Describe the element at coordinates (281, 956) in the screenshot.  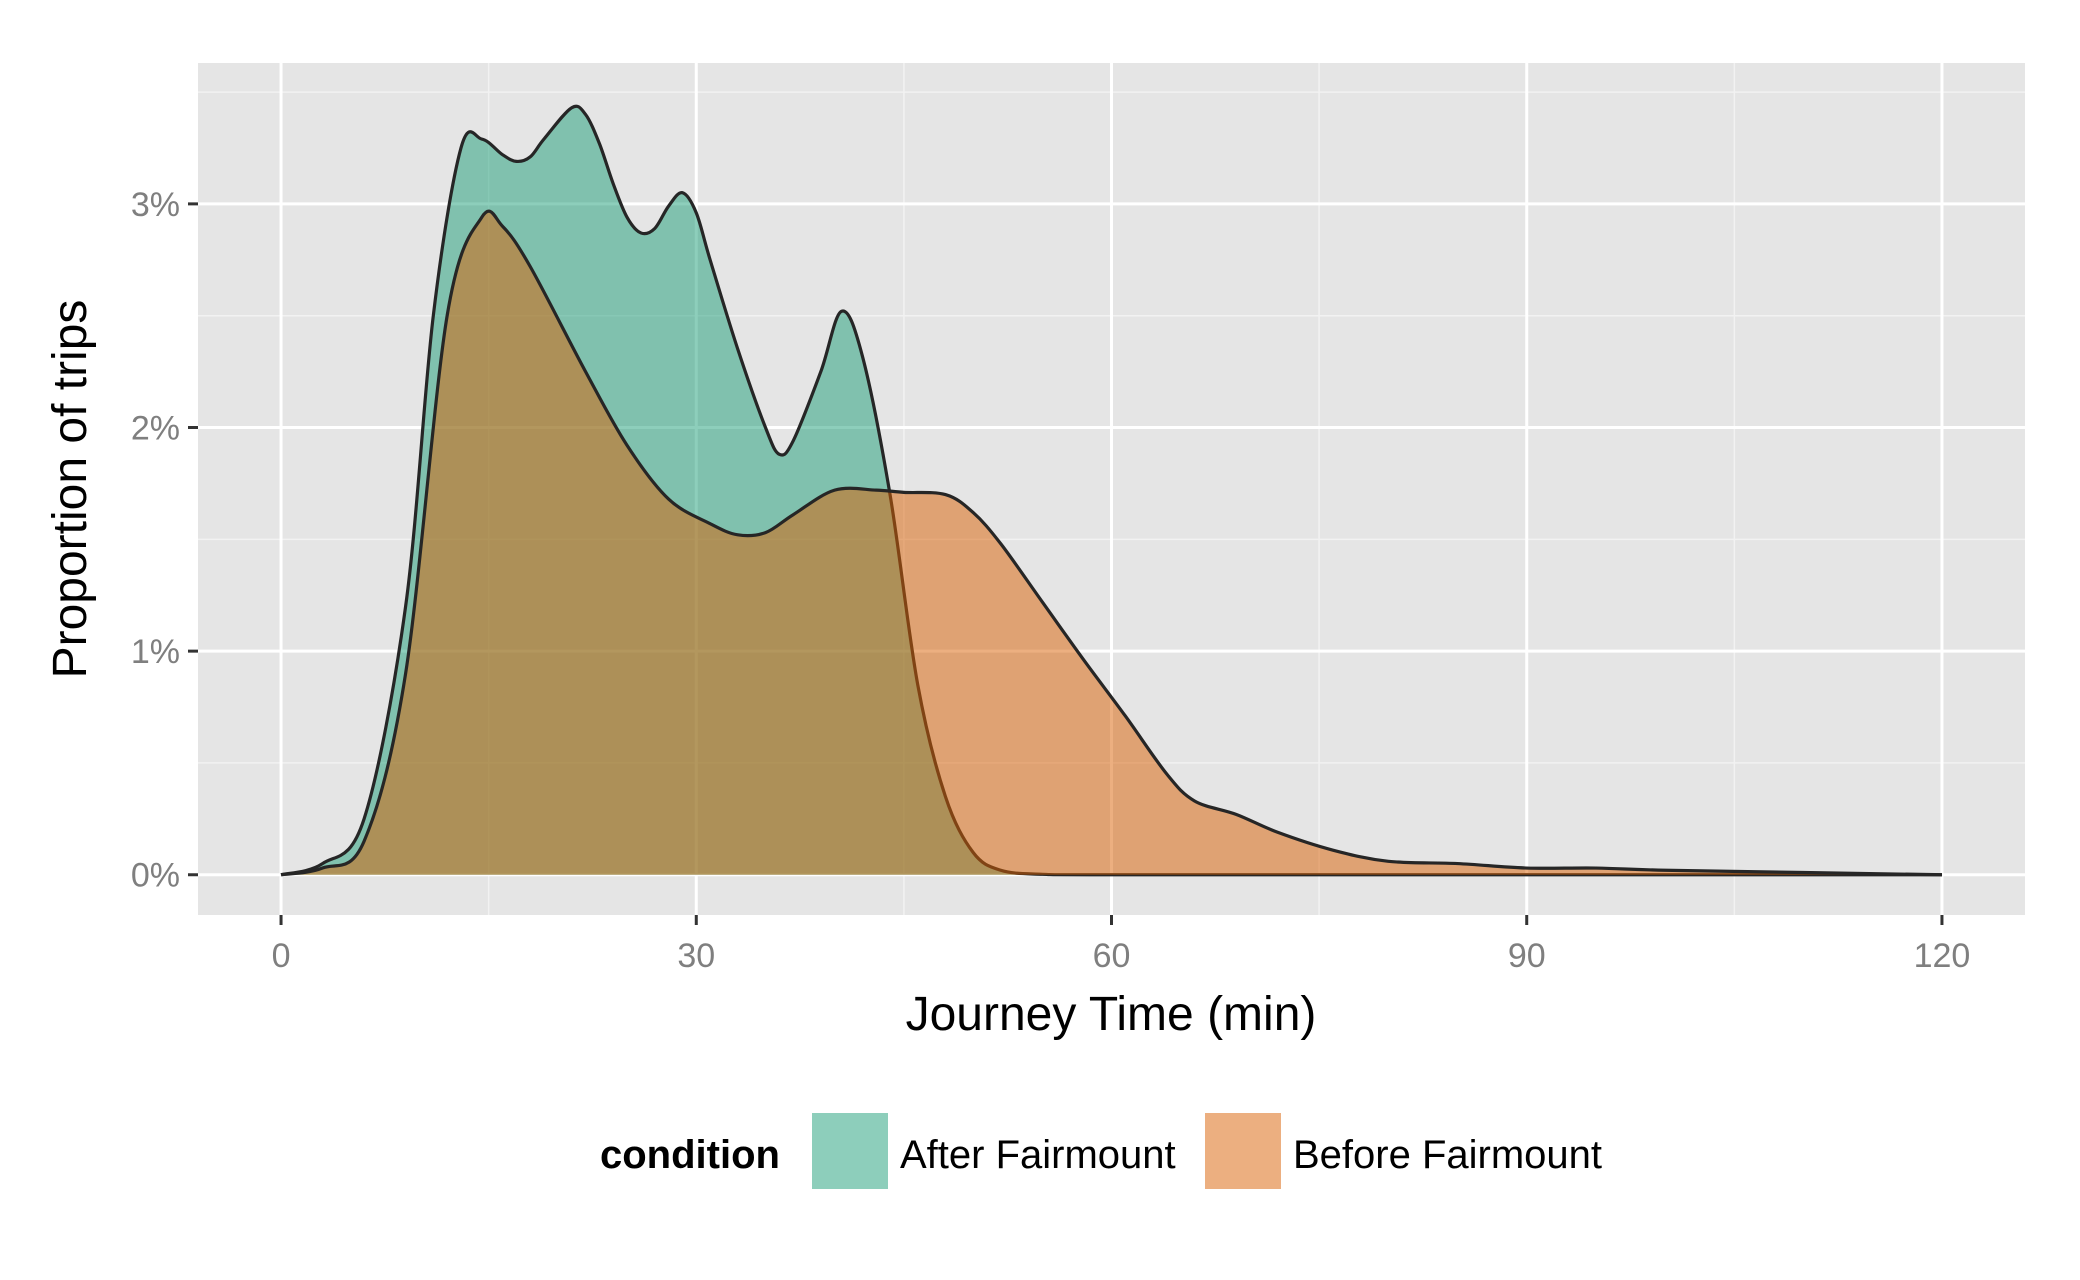
I see `x-tick-label: 0` at that location.